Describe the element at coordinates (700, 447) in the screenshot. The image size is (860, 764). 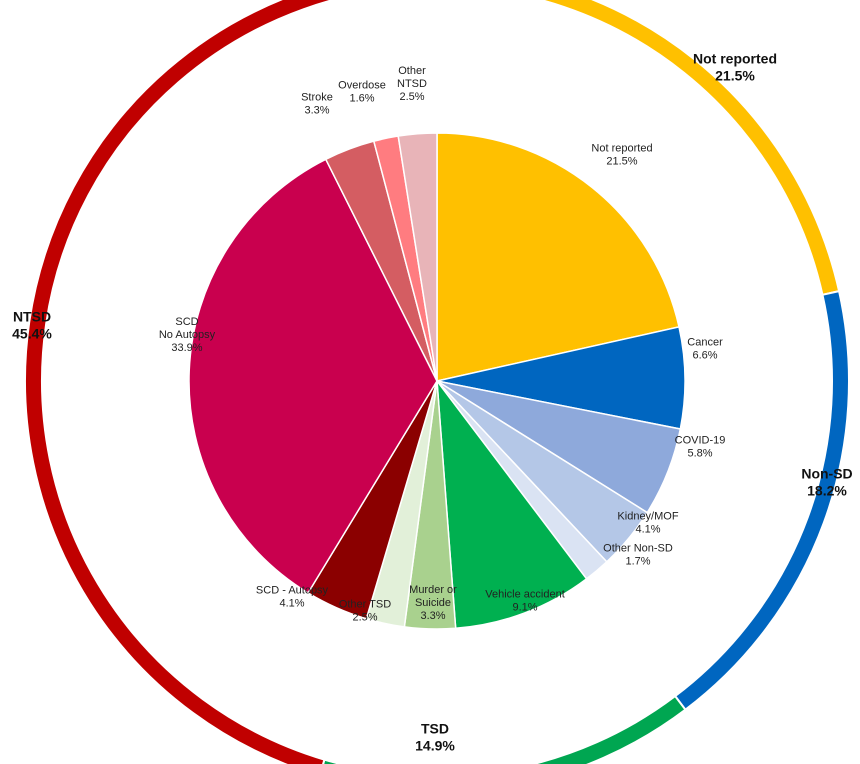
I see `slice-label-covid-19: COVID-19 5.8%` at that location.